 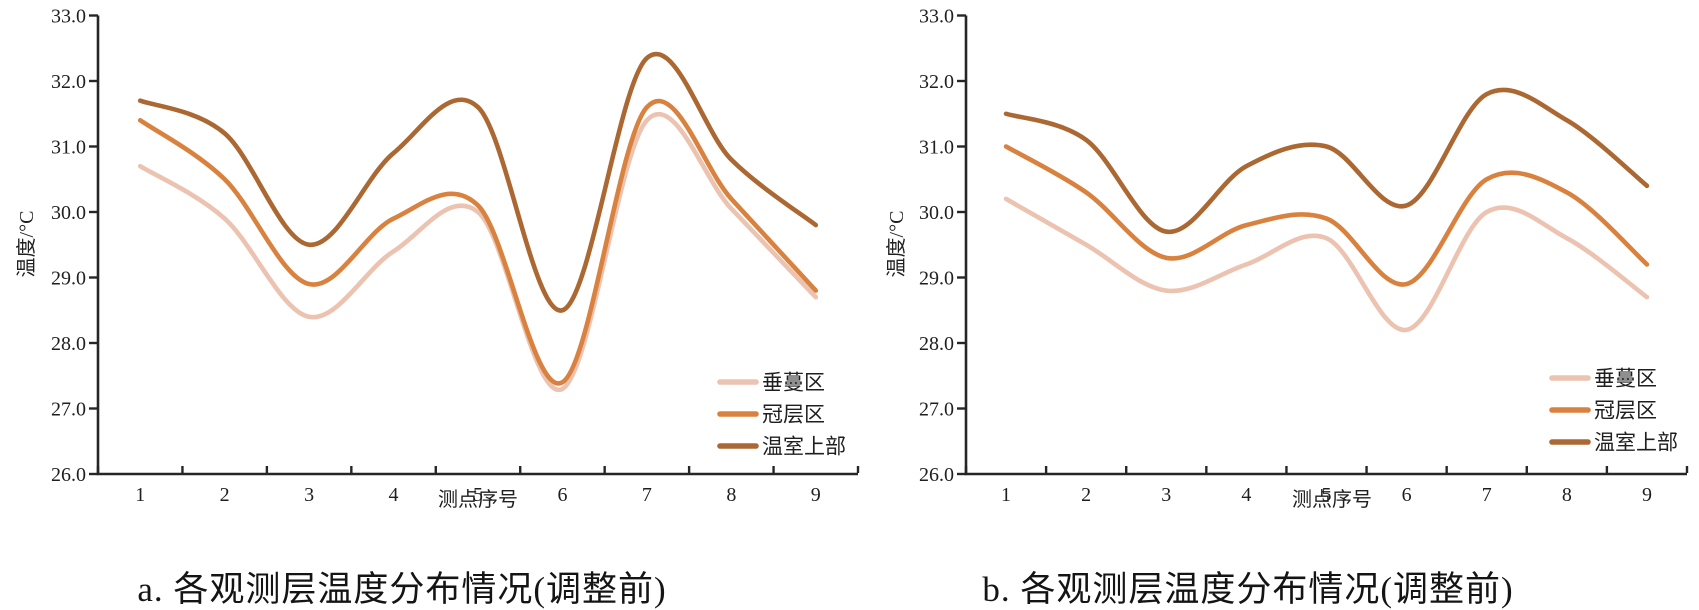 I want to click on y-tick-label-a: 27.0, so click(x=68, y=410).